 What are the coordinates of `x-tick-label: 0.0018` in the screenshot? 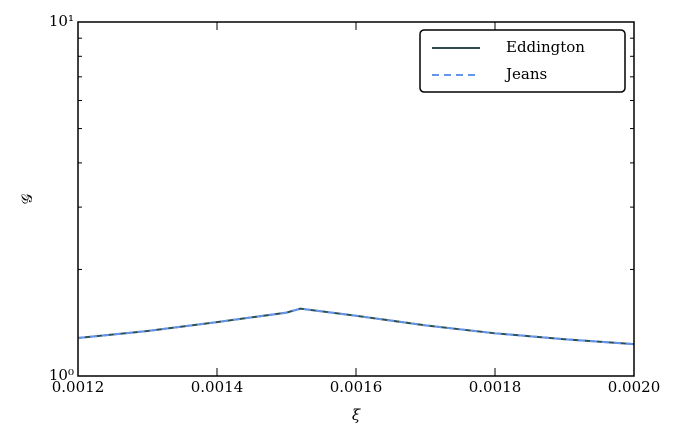 It's located at (495, 387).